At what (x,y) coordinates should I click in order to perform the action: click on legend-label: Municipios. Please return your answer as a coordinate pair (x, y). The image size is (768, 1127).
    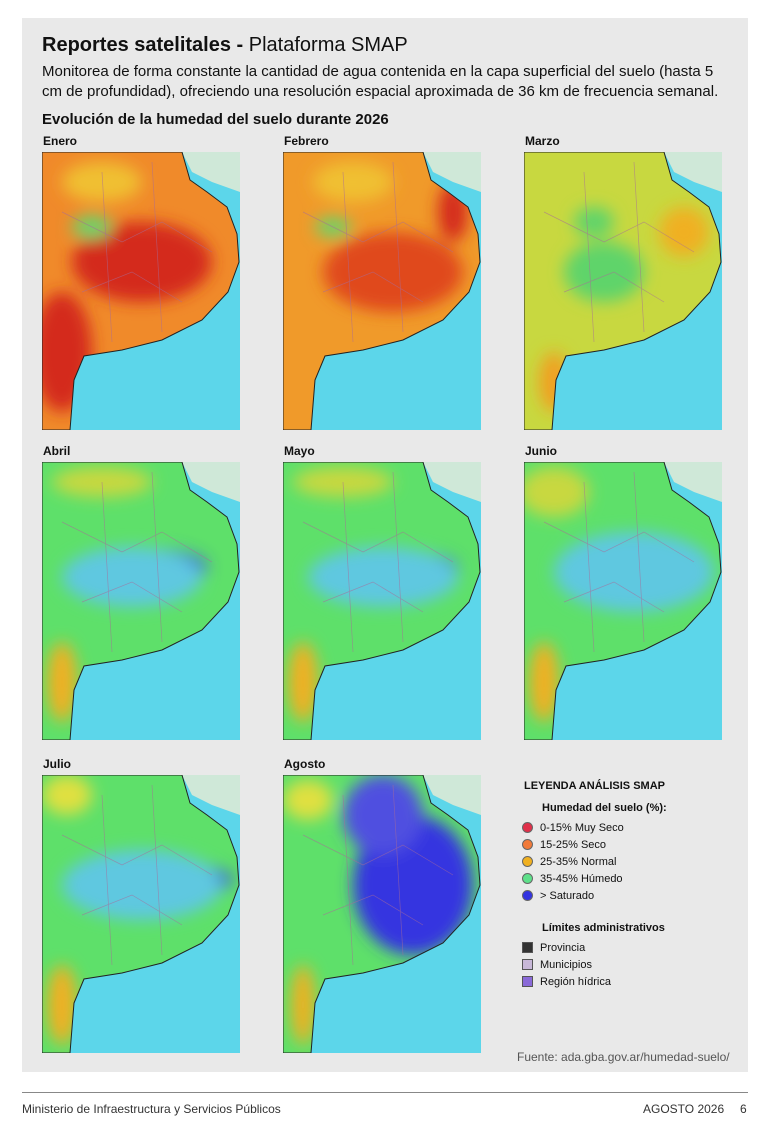
    Looking at the image, I should click on (566, 964).